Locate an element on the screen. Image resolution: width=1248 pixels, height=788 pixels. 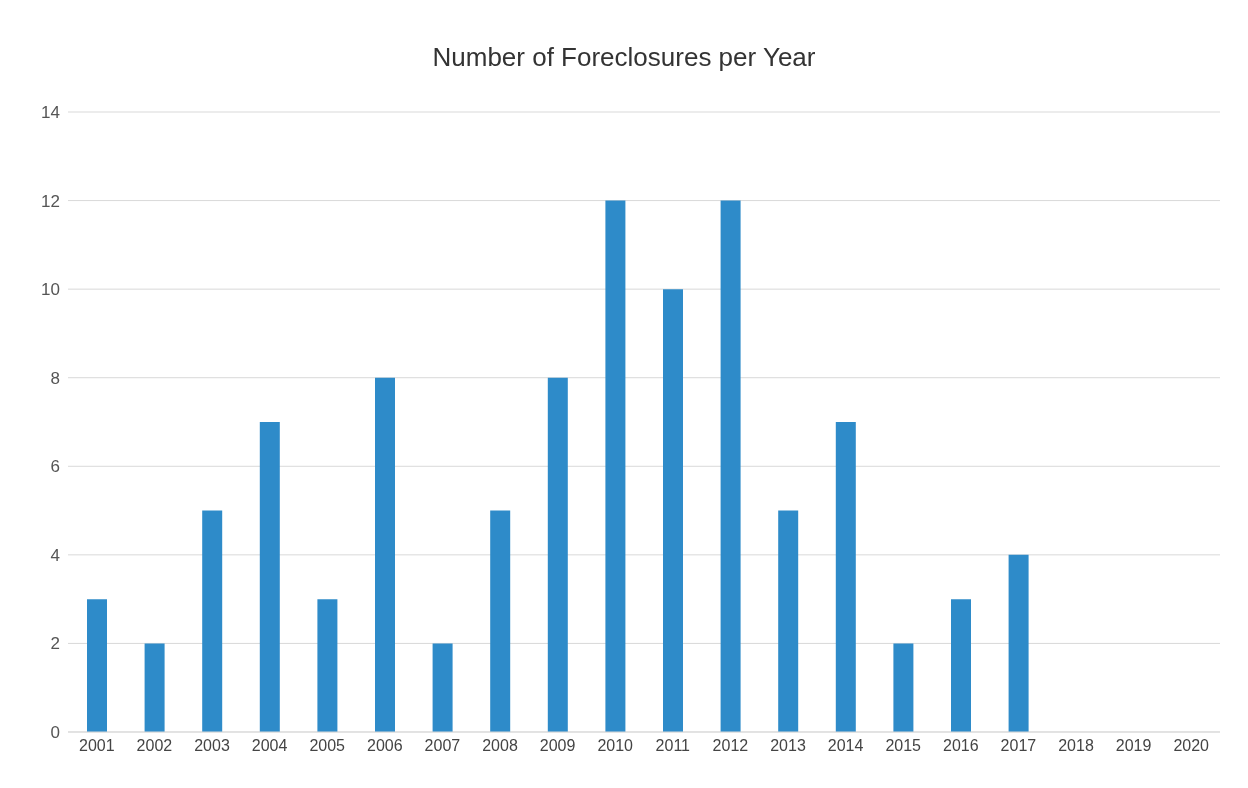
y-tick-label: 6 is located at coordinates (55, 467).